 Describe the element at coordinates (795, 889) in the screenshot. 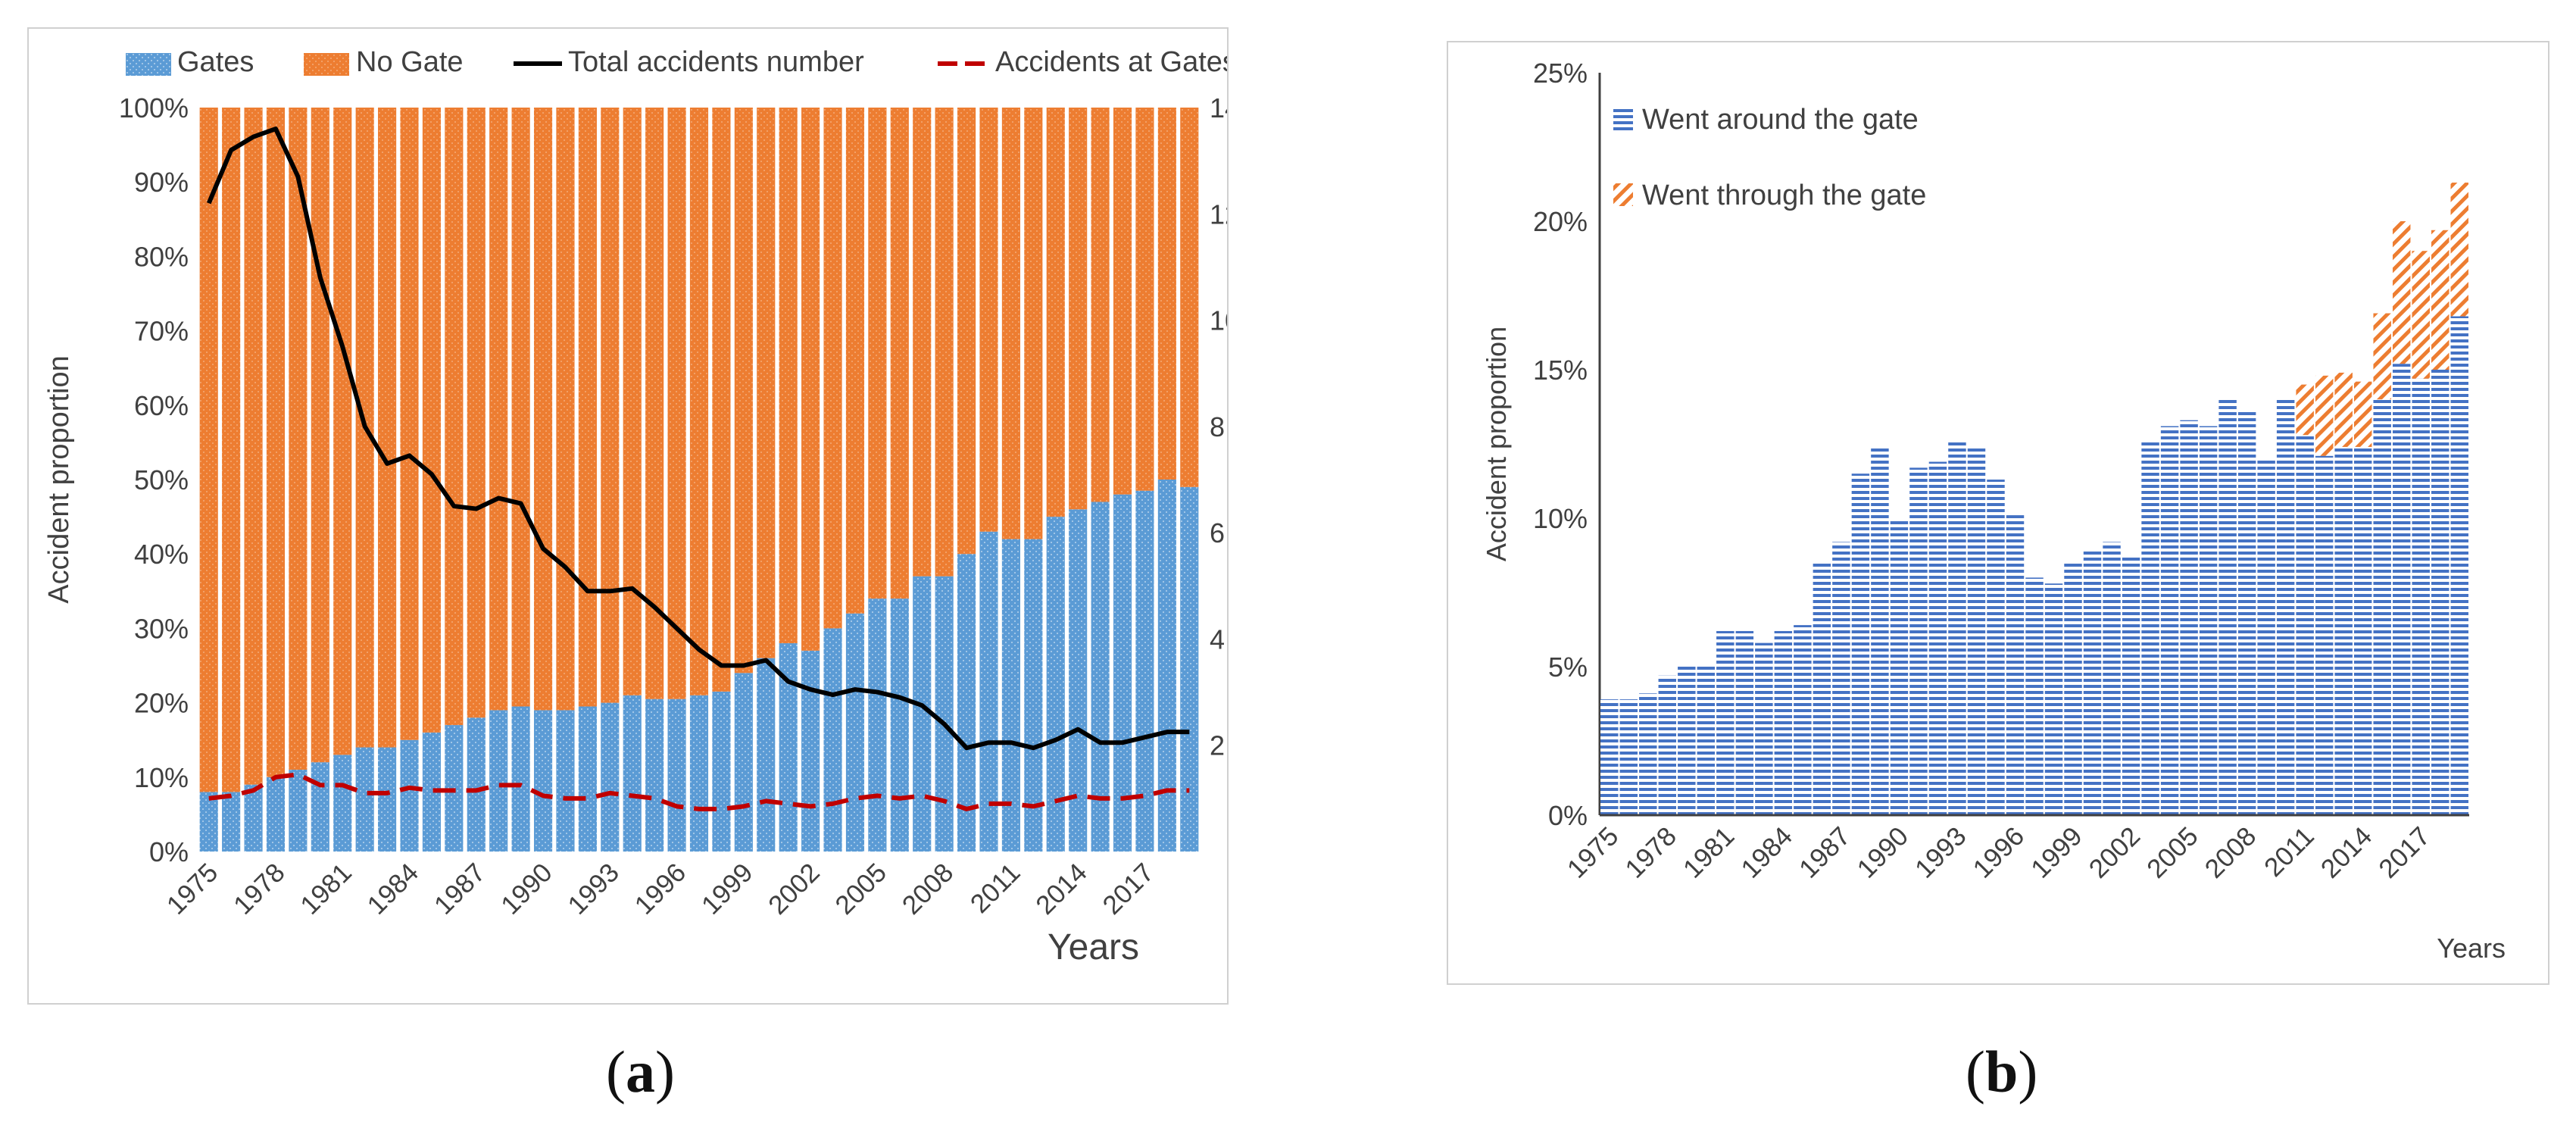

I see `x-tick-label: 2002` at that location.